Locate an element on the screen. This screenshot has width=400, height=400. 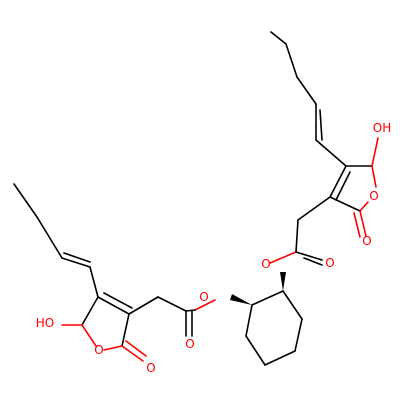
stereo-wedges is located at coordinates (258, 288).